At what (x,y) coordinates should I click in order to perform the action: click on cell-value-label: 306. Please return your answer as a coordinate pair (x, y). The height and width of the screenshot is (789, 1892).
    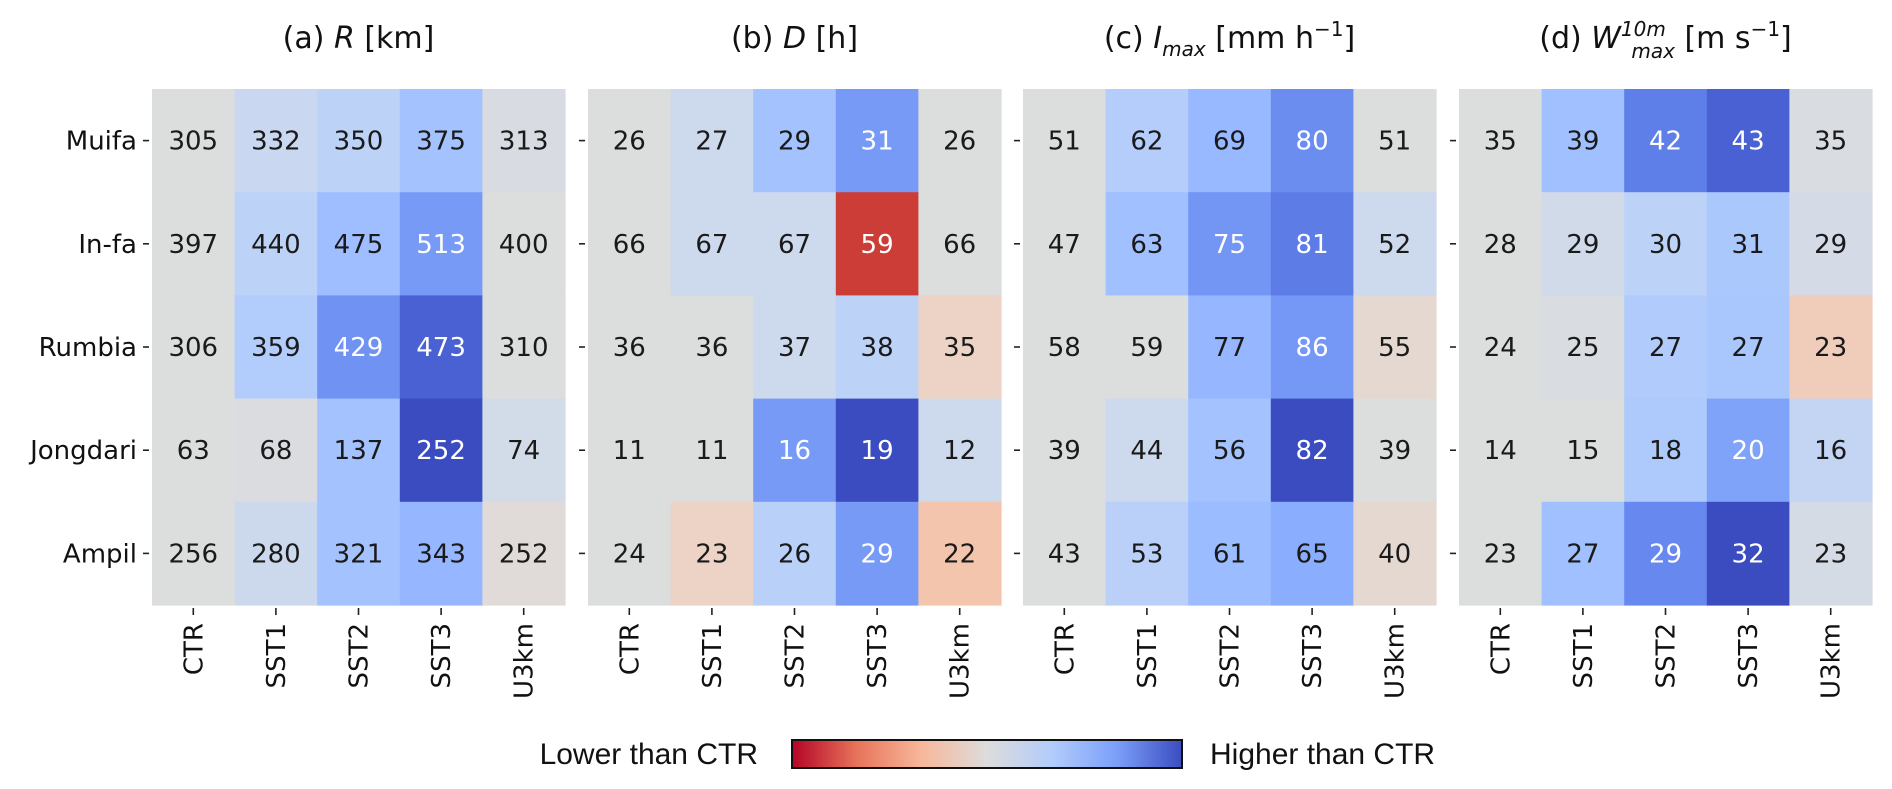
    Looking at the image, I should click on (193, 348).